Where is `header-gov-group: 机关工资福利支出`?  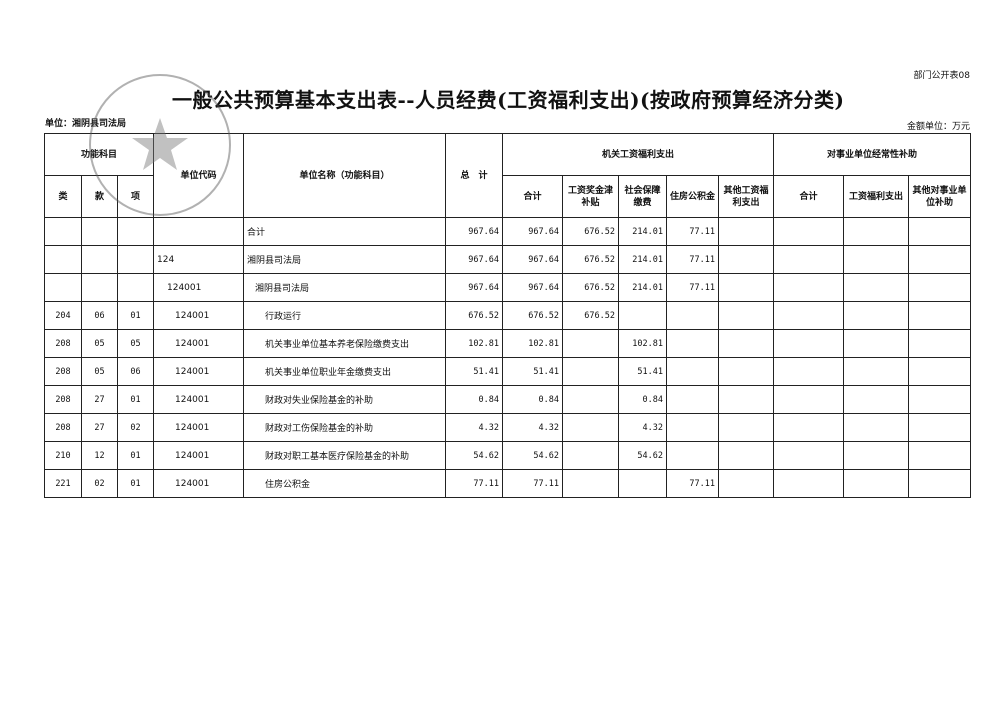 header-gov-group: 机关工资福利支出 is located at coordinates (638, 154).